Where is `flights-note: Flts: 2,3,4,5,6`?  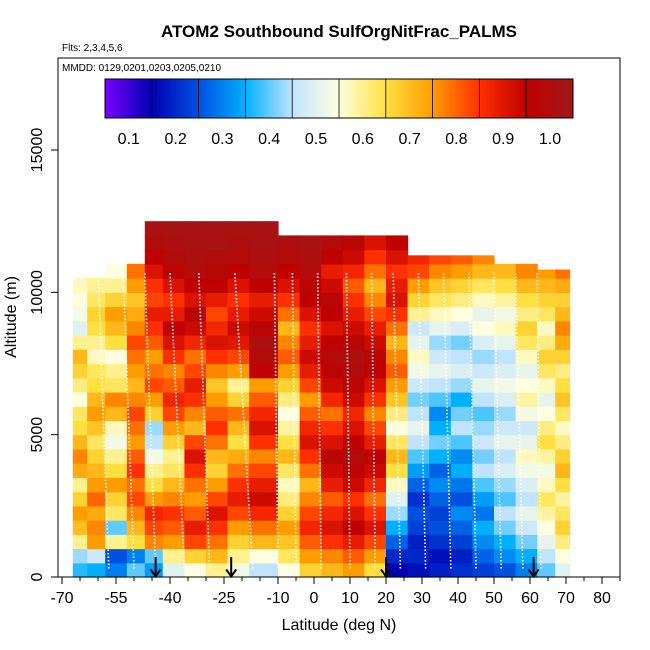 flights-note: Flts: 2,3,4,5,6 is located at coordinates (92, 48).